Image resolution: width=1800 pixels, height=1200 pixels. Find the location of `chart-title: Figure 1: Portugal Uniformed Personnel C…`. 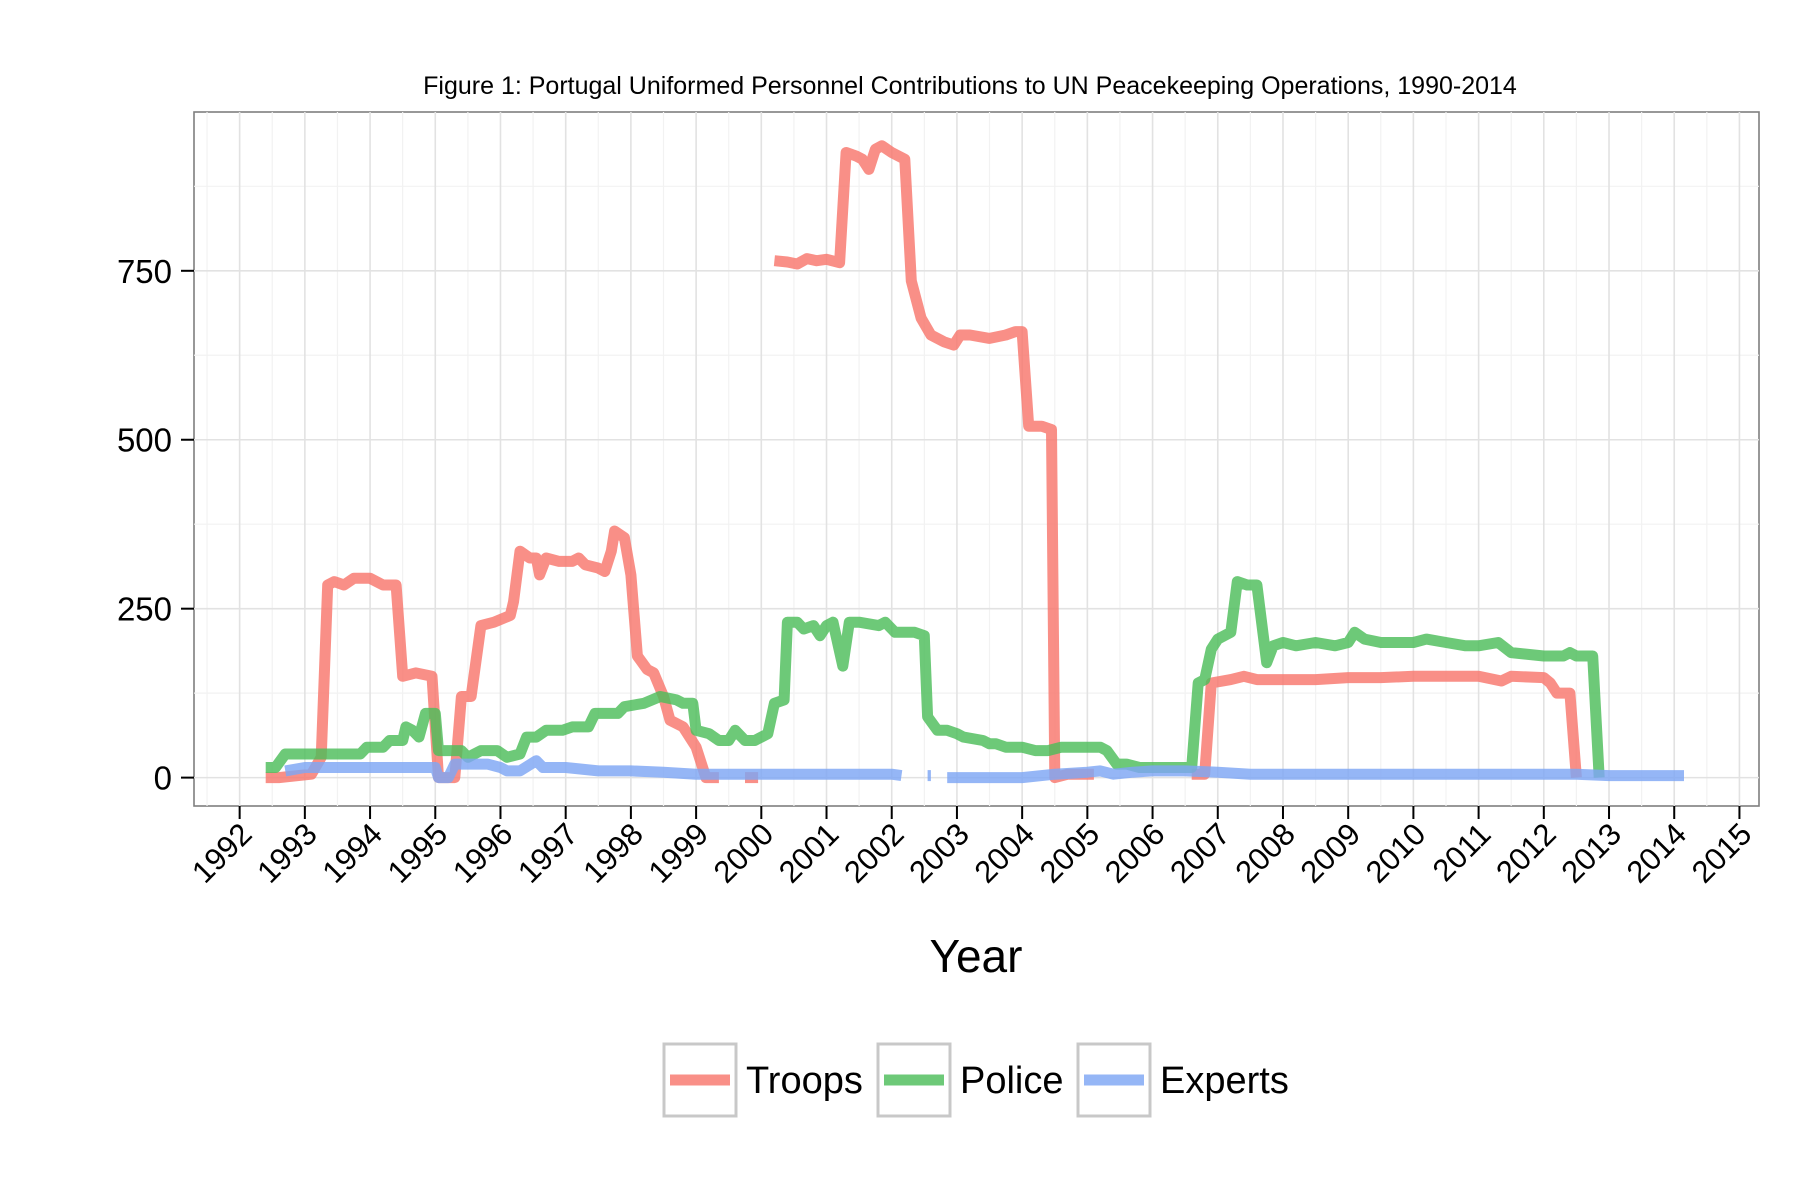

chart-title: Figure 1: Portugal Uniformed Personnel C… is located at coordinates (970, 86).